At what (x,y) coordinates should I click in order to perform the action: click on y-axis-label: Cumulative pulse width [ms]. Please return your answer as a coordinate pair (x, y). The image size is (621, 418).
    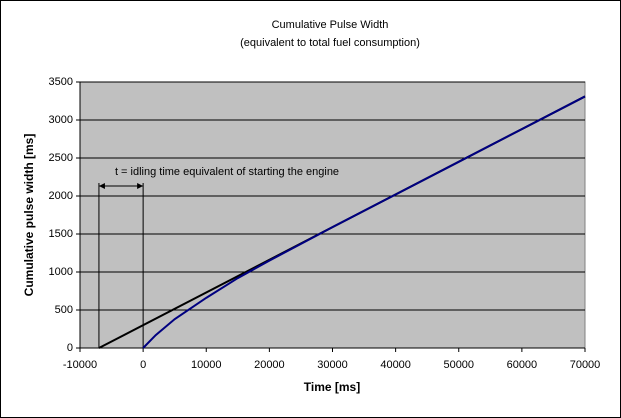
    Looking at the image, I should click on (29, 215).